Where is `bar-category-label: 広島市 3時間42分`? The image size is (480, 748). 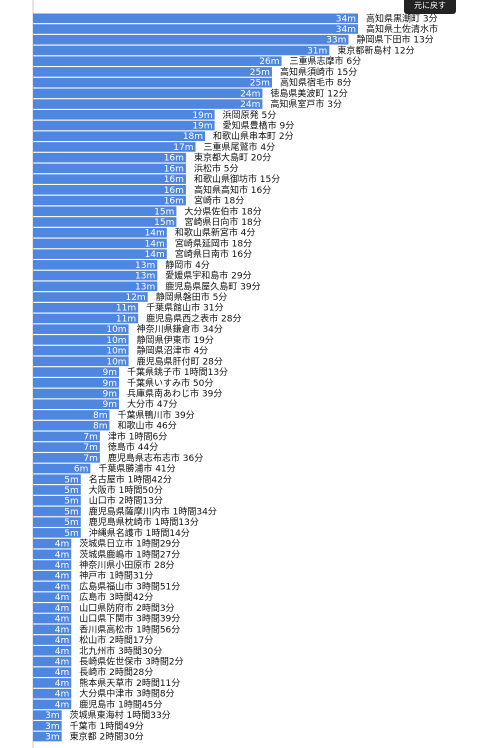
bar-category-label: 広島市 3時間42分 is located at coordinates (116, 597).